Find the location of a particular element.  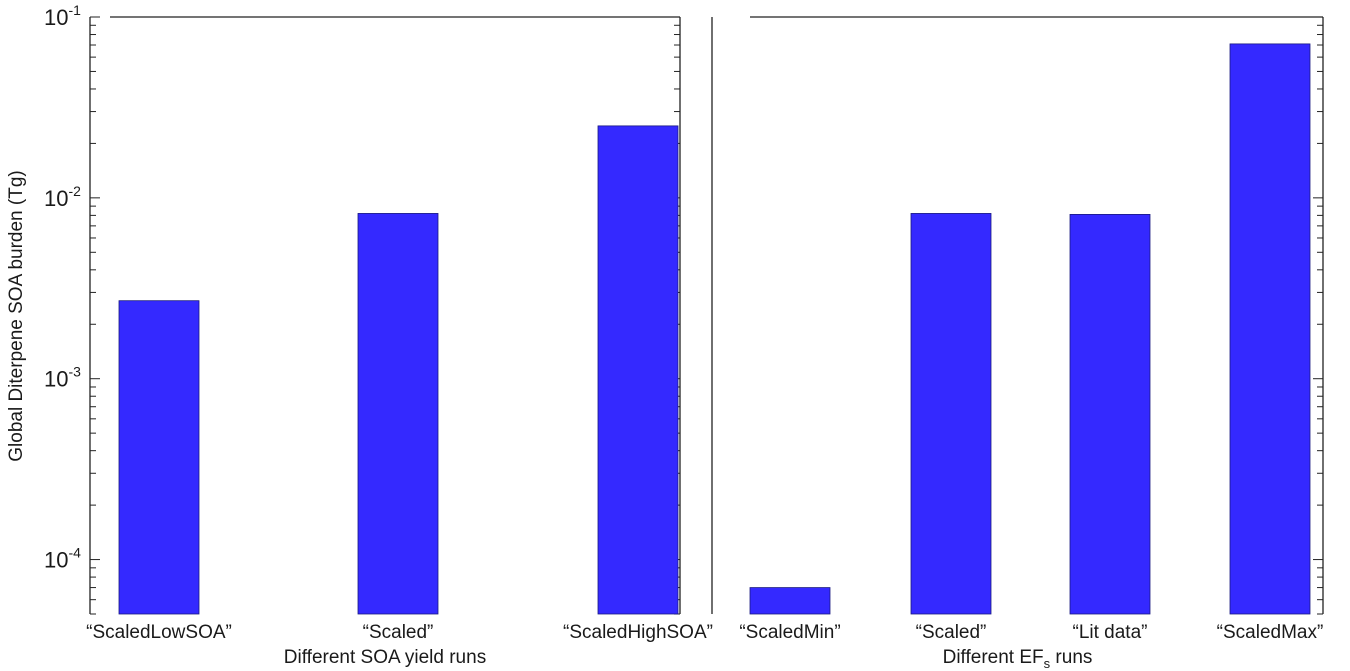

y-axis-title: Global Diterpene SOA burden (Tg) is located at coordinates (16, 316).